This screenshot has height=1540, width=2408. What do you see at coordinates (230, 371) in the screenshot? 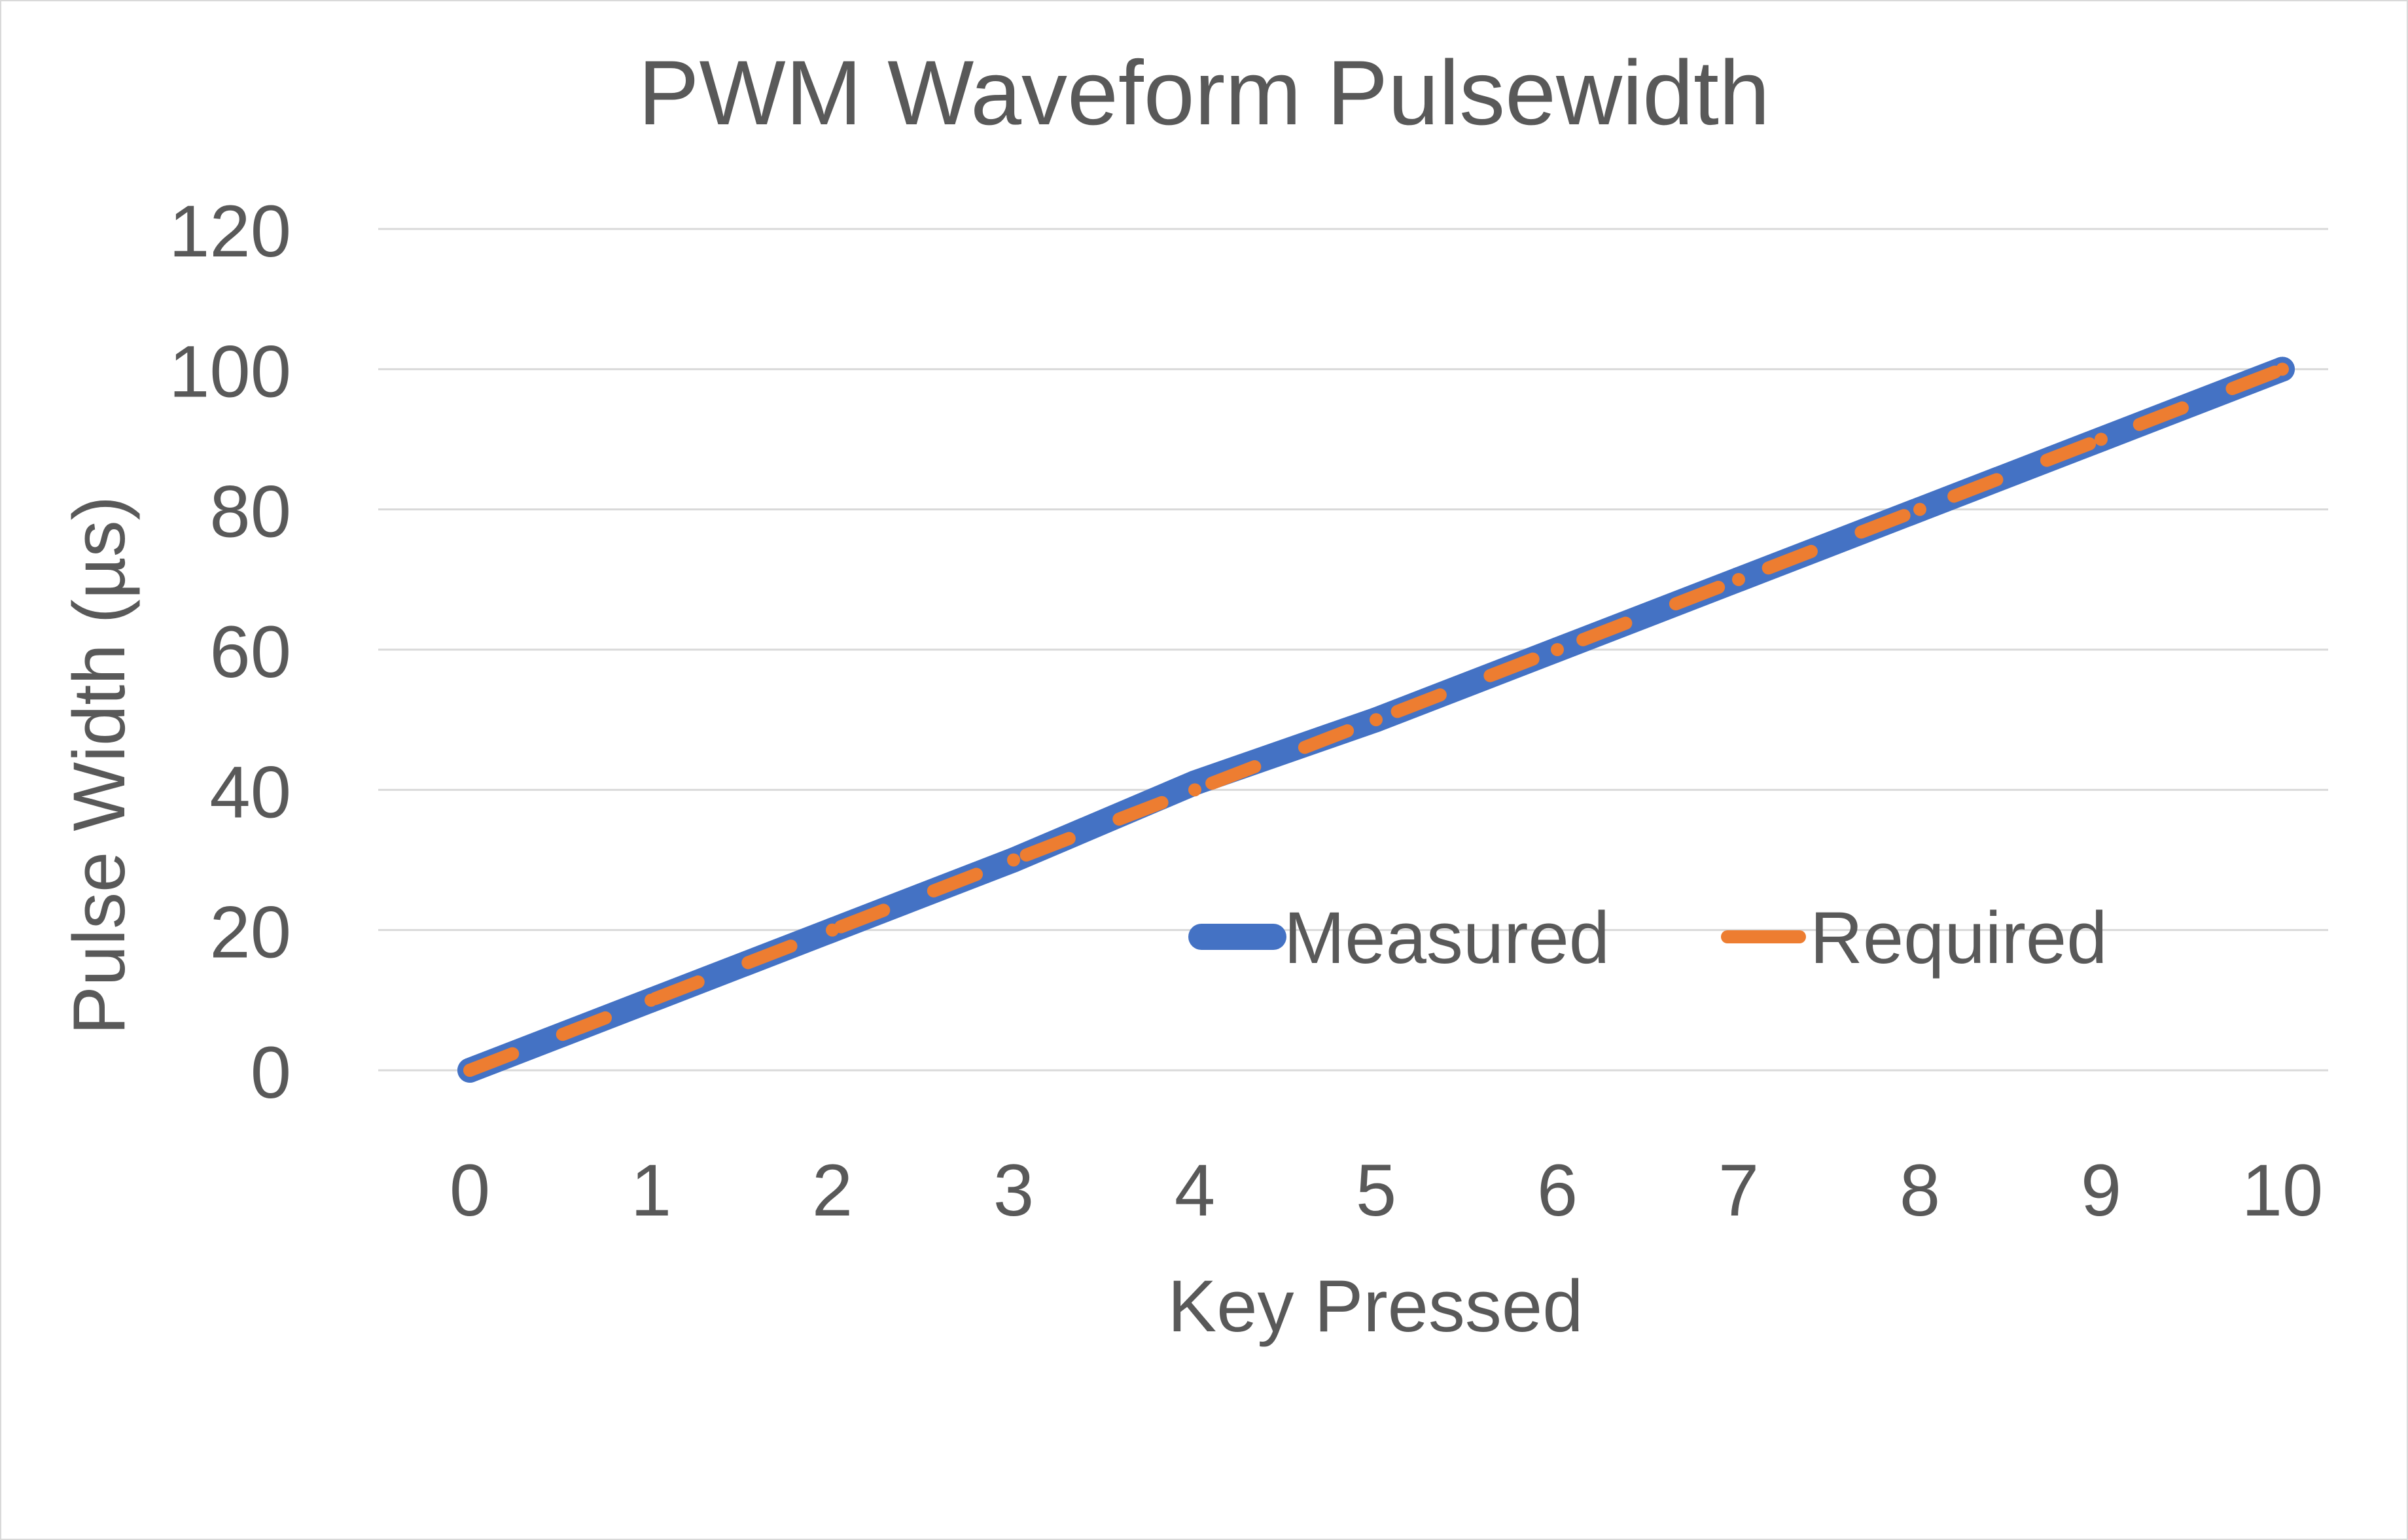
I see `y-tick-label: 100` at bounding box center [230, 371].